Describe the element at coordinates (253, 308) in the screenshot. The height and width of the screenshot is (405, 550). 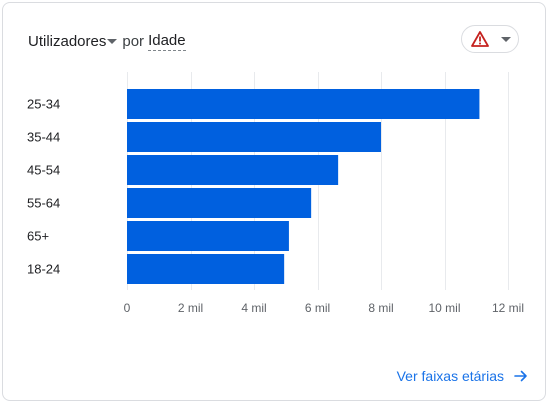
I see `x-tick-label-2: 4 mil` at that location.